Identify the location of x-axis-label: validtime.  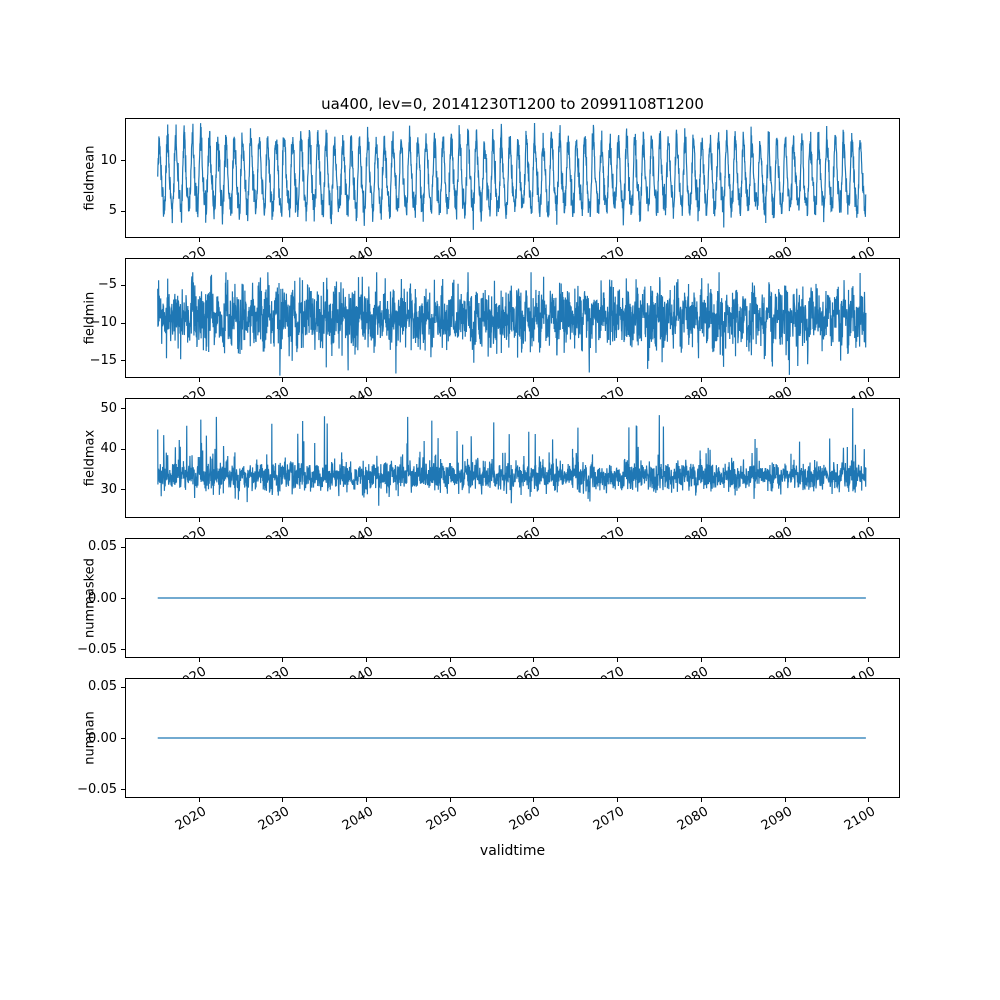
(512, 851).